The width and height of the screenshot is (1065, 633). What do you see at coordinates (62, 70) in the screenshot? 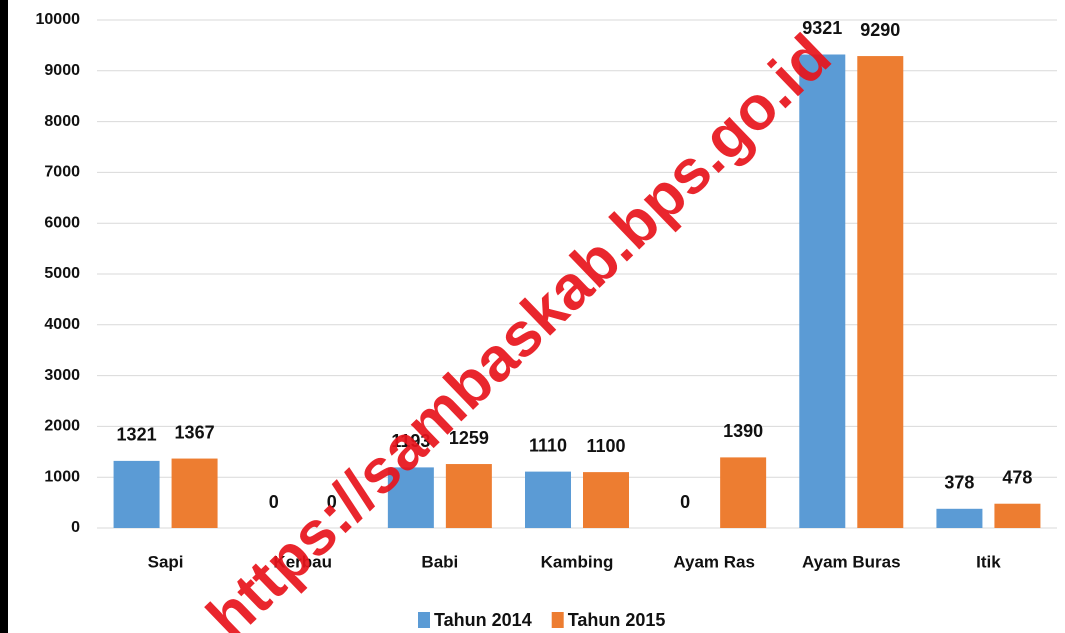
I see `y-tick-label: 9000` at bounding box center [62, 70].